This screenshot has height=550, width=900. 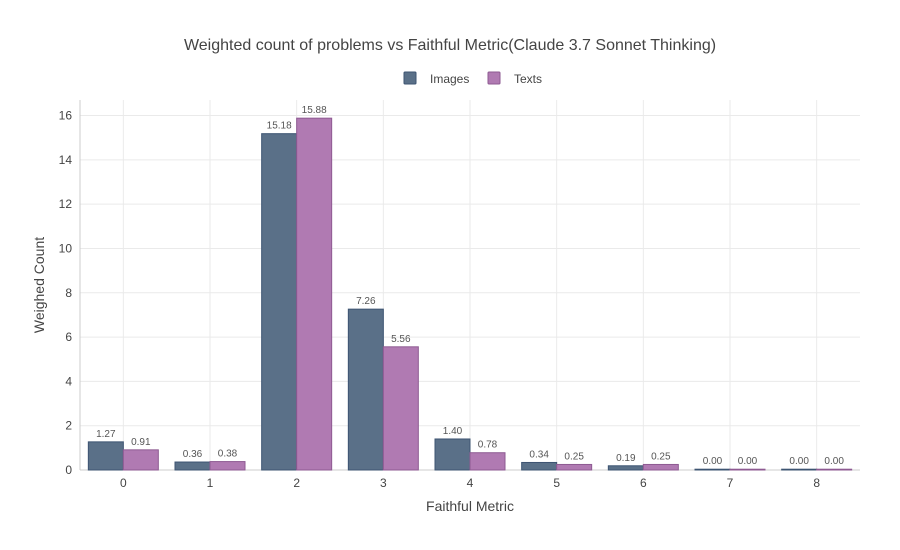 What do you see at coordinates (39, 285) in the screenshot?
I see `y-axis-title: Weighed Count` at bounding box center [39, 285].